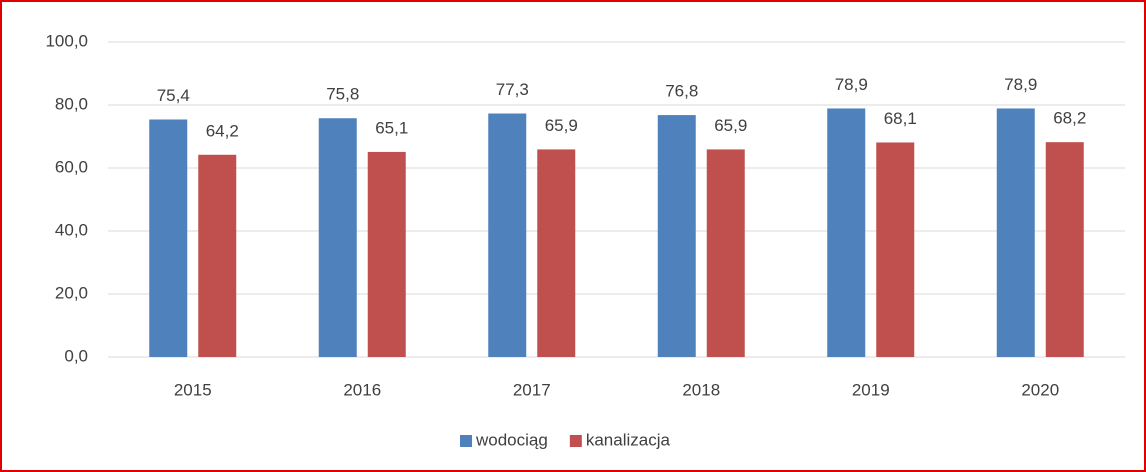 The height and width of the screenshot is (472, 1146). What do you see at coordinates (1069, 118) in the screenshot?
I see `value-label: 68,2` at bounding box center [1069, 118].